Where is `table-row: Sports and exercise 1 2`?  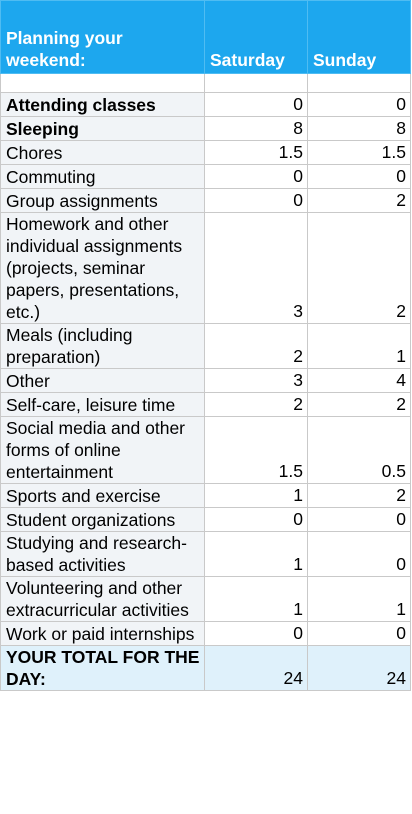
table-row: Sports and exercise 1 2 is located at coordinates (205, 495).